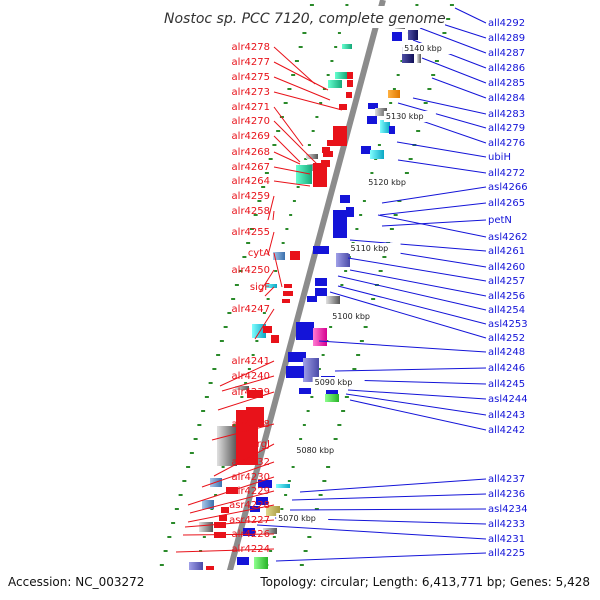 The height and width of the screenshot is (600, 600). Describe the element at coordinates (499, 157) in the screenshot. I see `gene-label-right: ubiH` at that location.